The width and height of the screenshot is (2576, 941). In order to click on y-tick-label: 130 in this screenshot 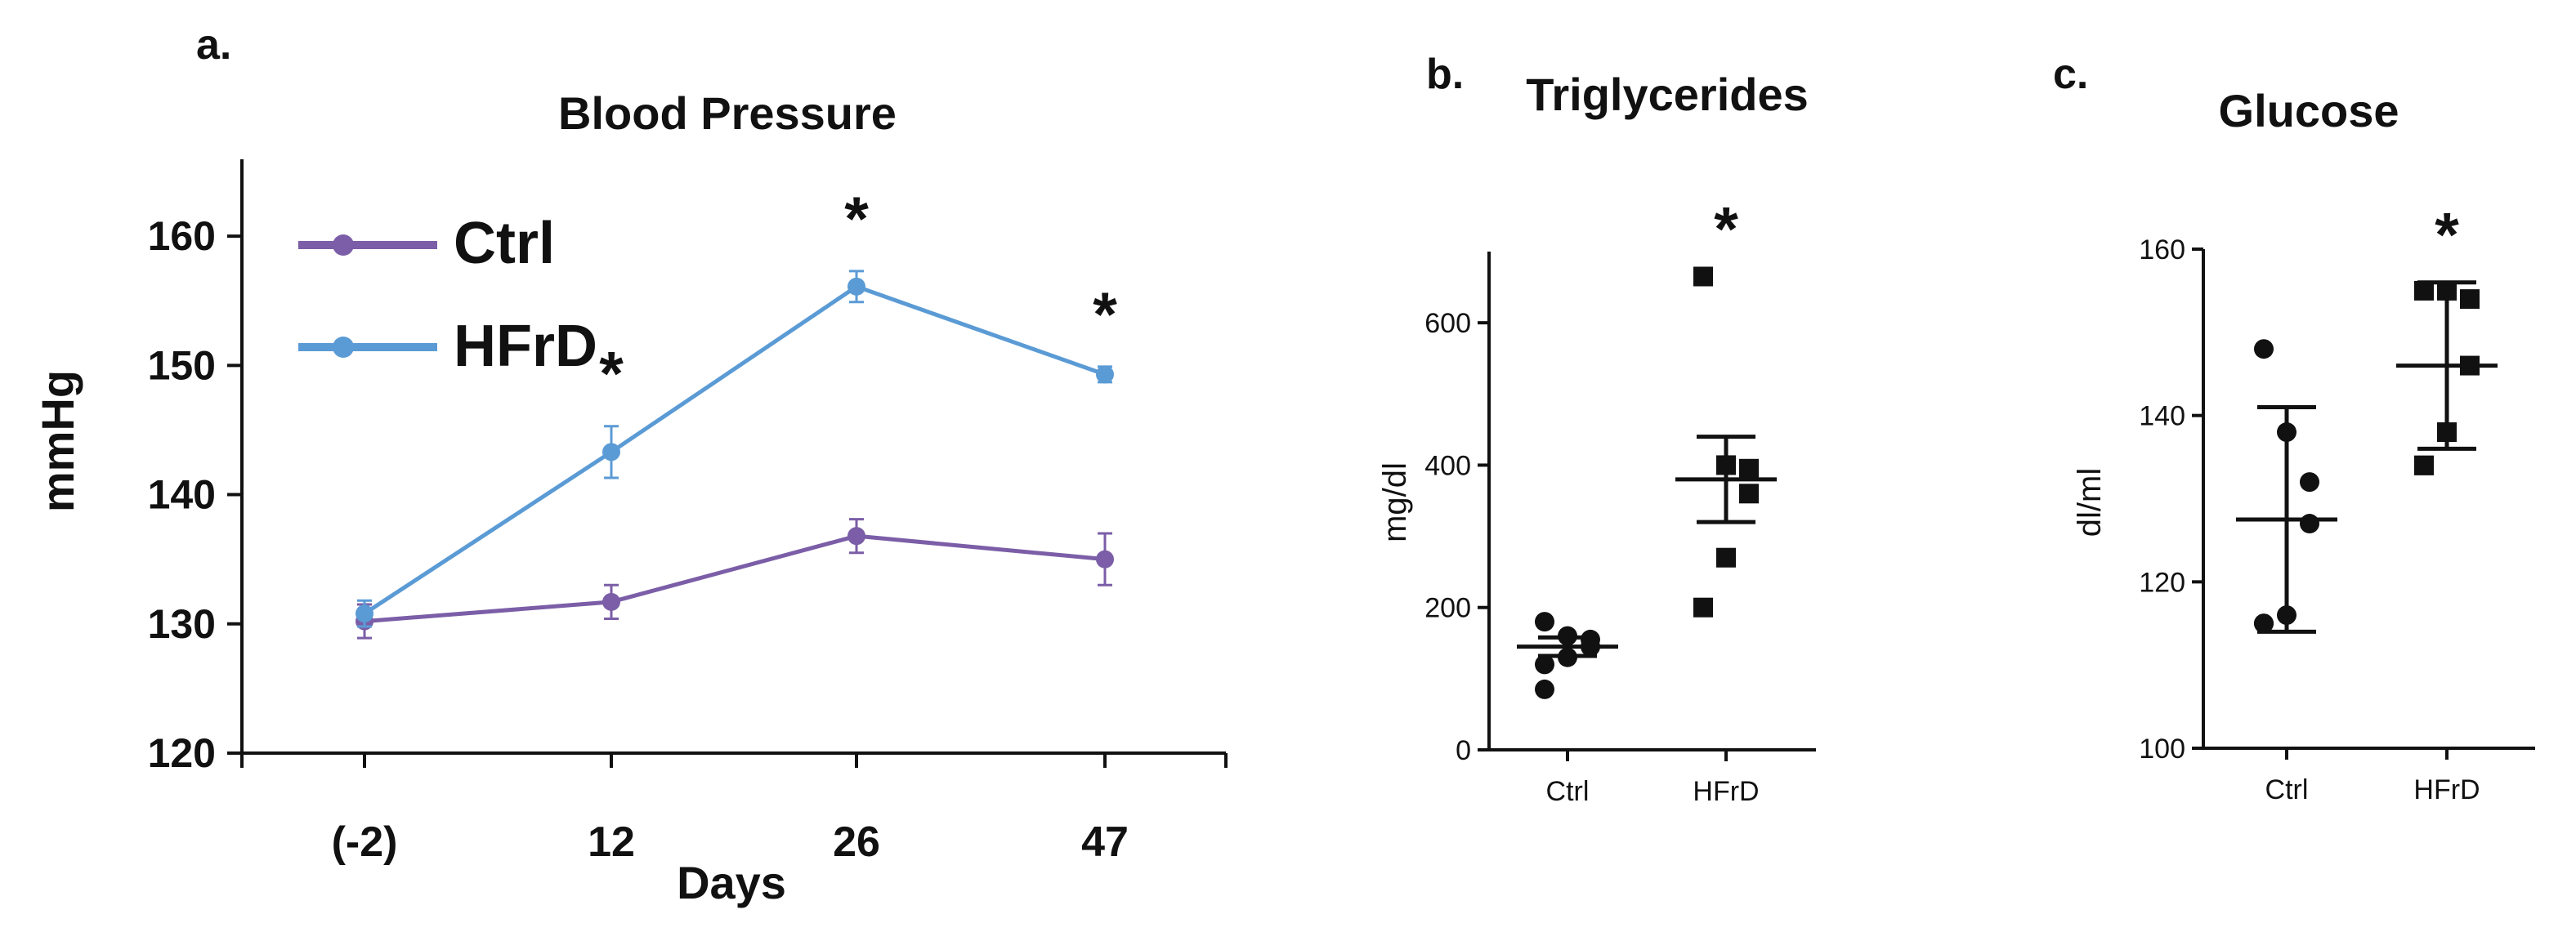, I will do `click(182, 624)`.